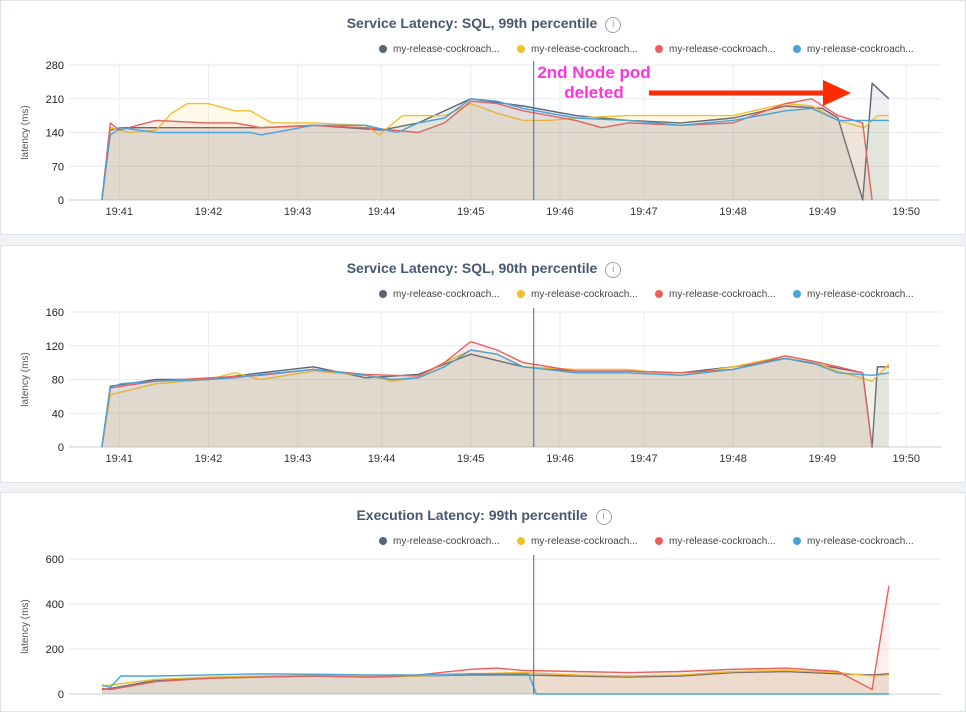 The width and height of the screenshot is (966, 712). What do you see at coordinates (483, 516) in the screenshot?
I see `chart-title-container: Execution Latency: 99th percentile i` at bounding box center [483, 516].